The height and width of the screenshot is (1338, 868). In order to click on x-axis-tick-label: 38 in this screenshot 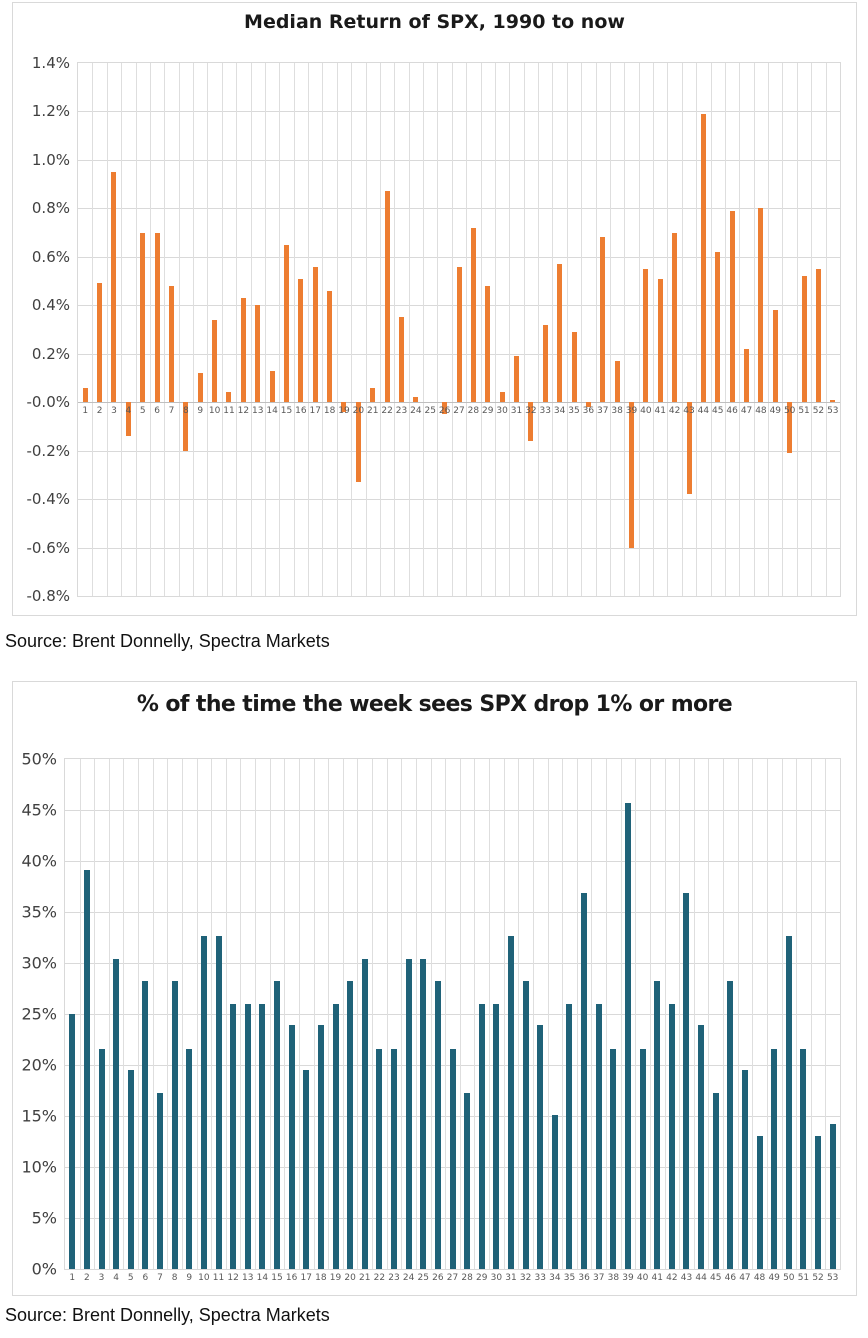, I will do `click(617, 411)`.